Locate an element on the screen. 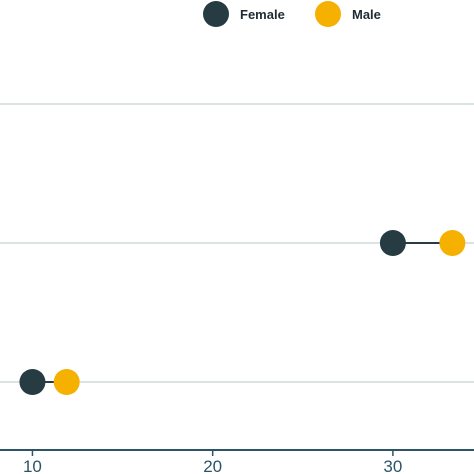 This screenshot has height=474, width=474. x-tick-label: 10 is located at coordinates (32, 465).